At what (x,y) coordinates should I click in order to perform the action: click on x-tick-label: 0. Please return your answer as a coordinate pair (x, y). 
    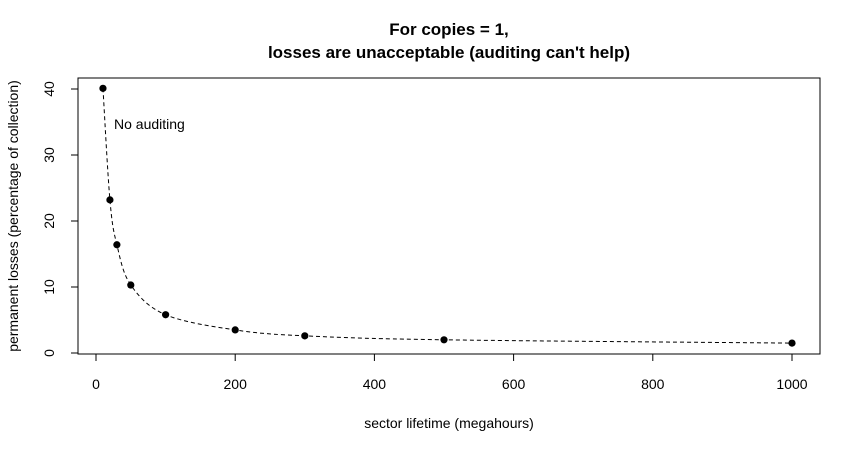
    Looking at the image, I should click on (96, 384).